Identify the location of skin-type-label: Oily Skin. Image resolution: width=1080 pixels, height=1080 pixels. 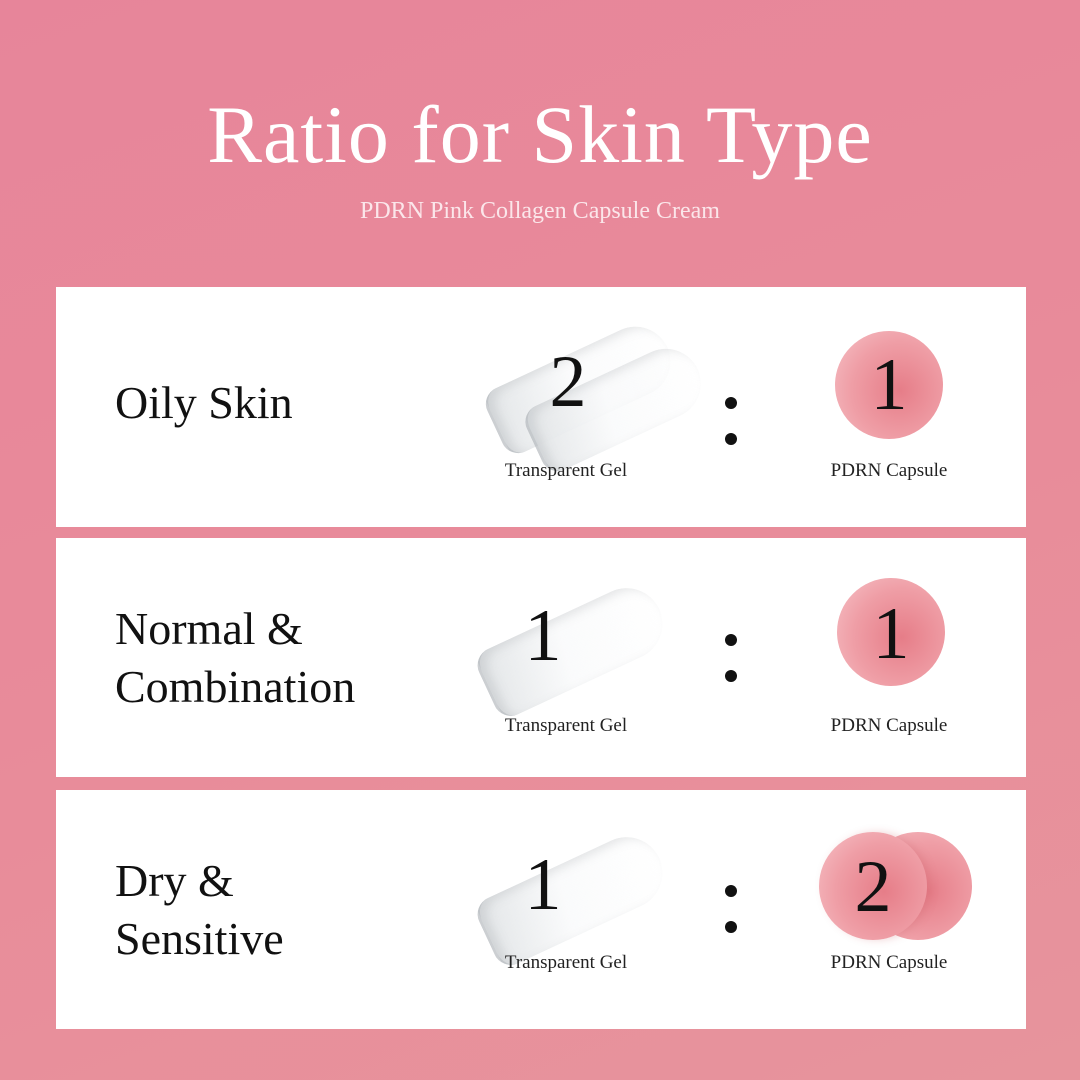
(204, 402).